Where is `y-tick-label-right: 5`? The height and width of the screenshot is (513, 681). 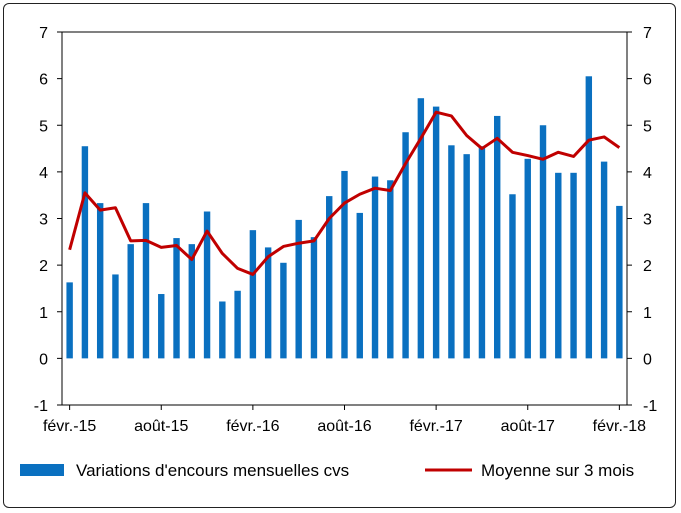
y-tick-label-right: 5 is located at coordinates (647, 126).